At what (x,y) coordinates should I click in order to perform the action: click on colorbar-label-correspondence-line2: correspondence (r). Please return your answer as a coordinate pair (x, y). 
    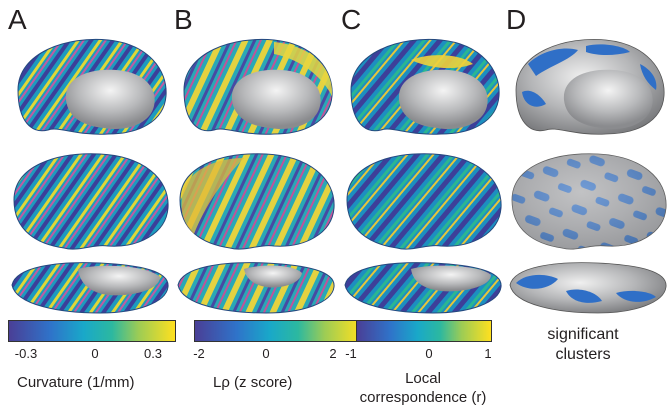
    Looking at the image, I should click on (423, 397).